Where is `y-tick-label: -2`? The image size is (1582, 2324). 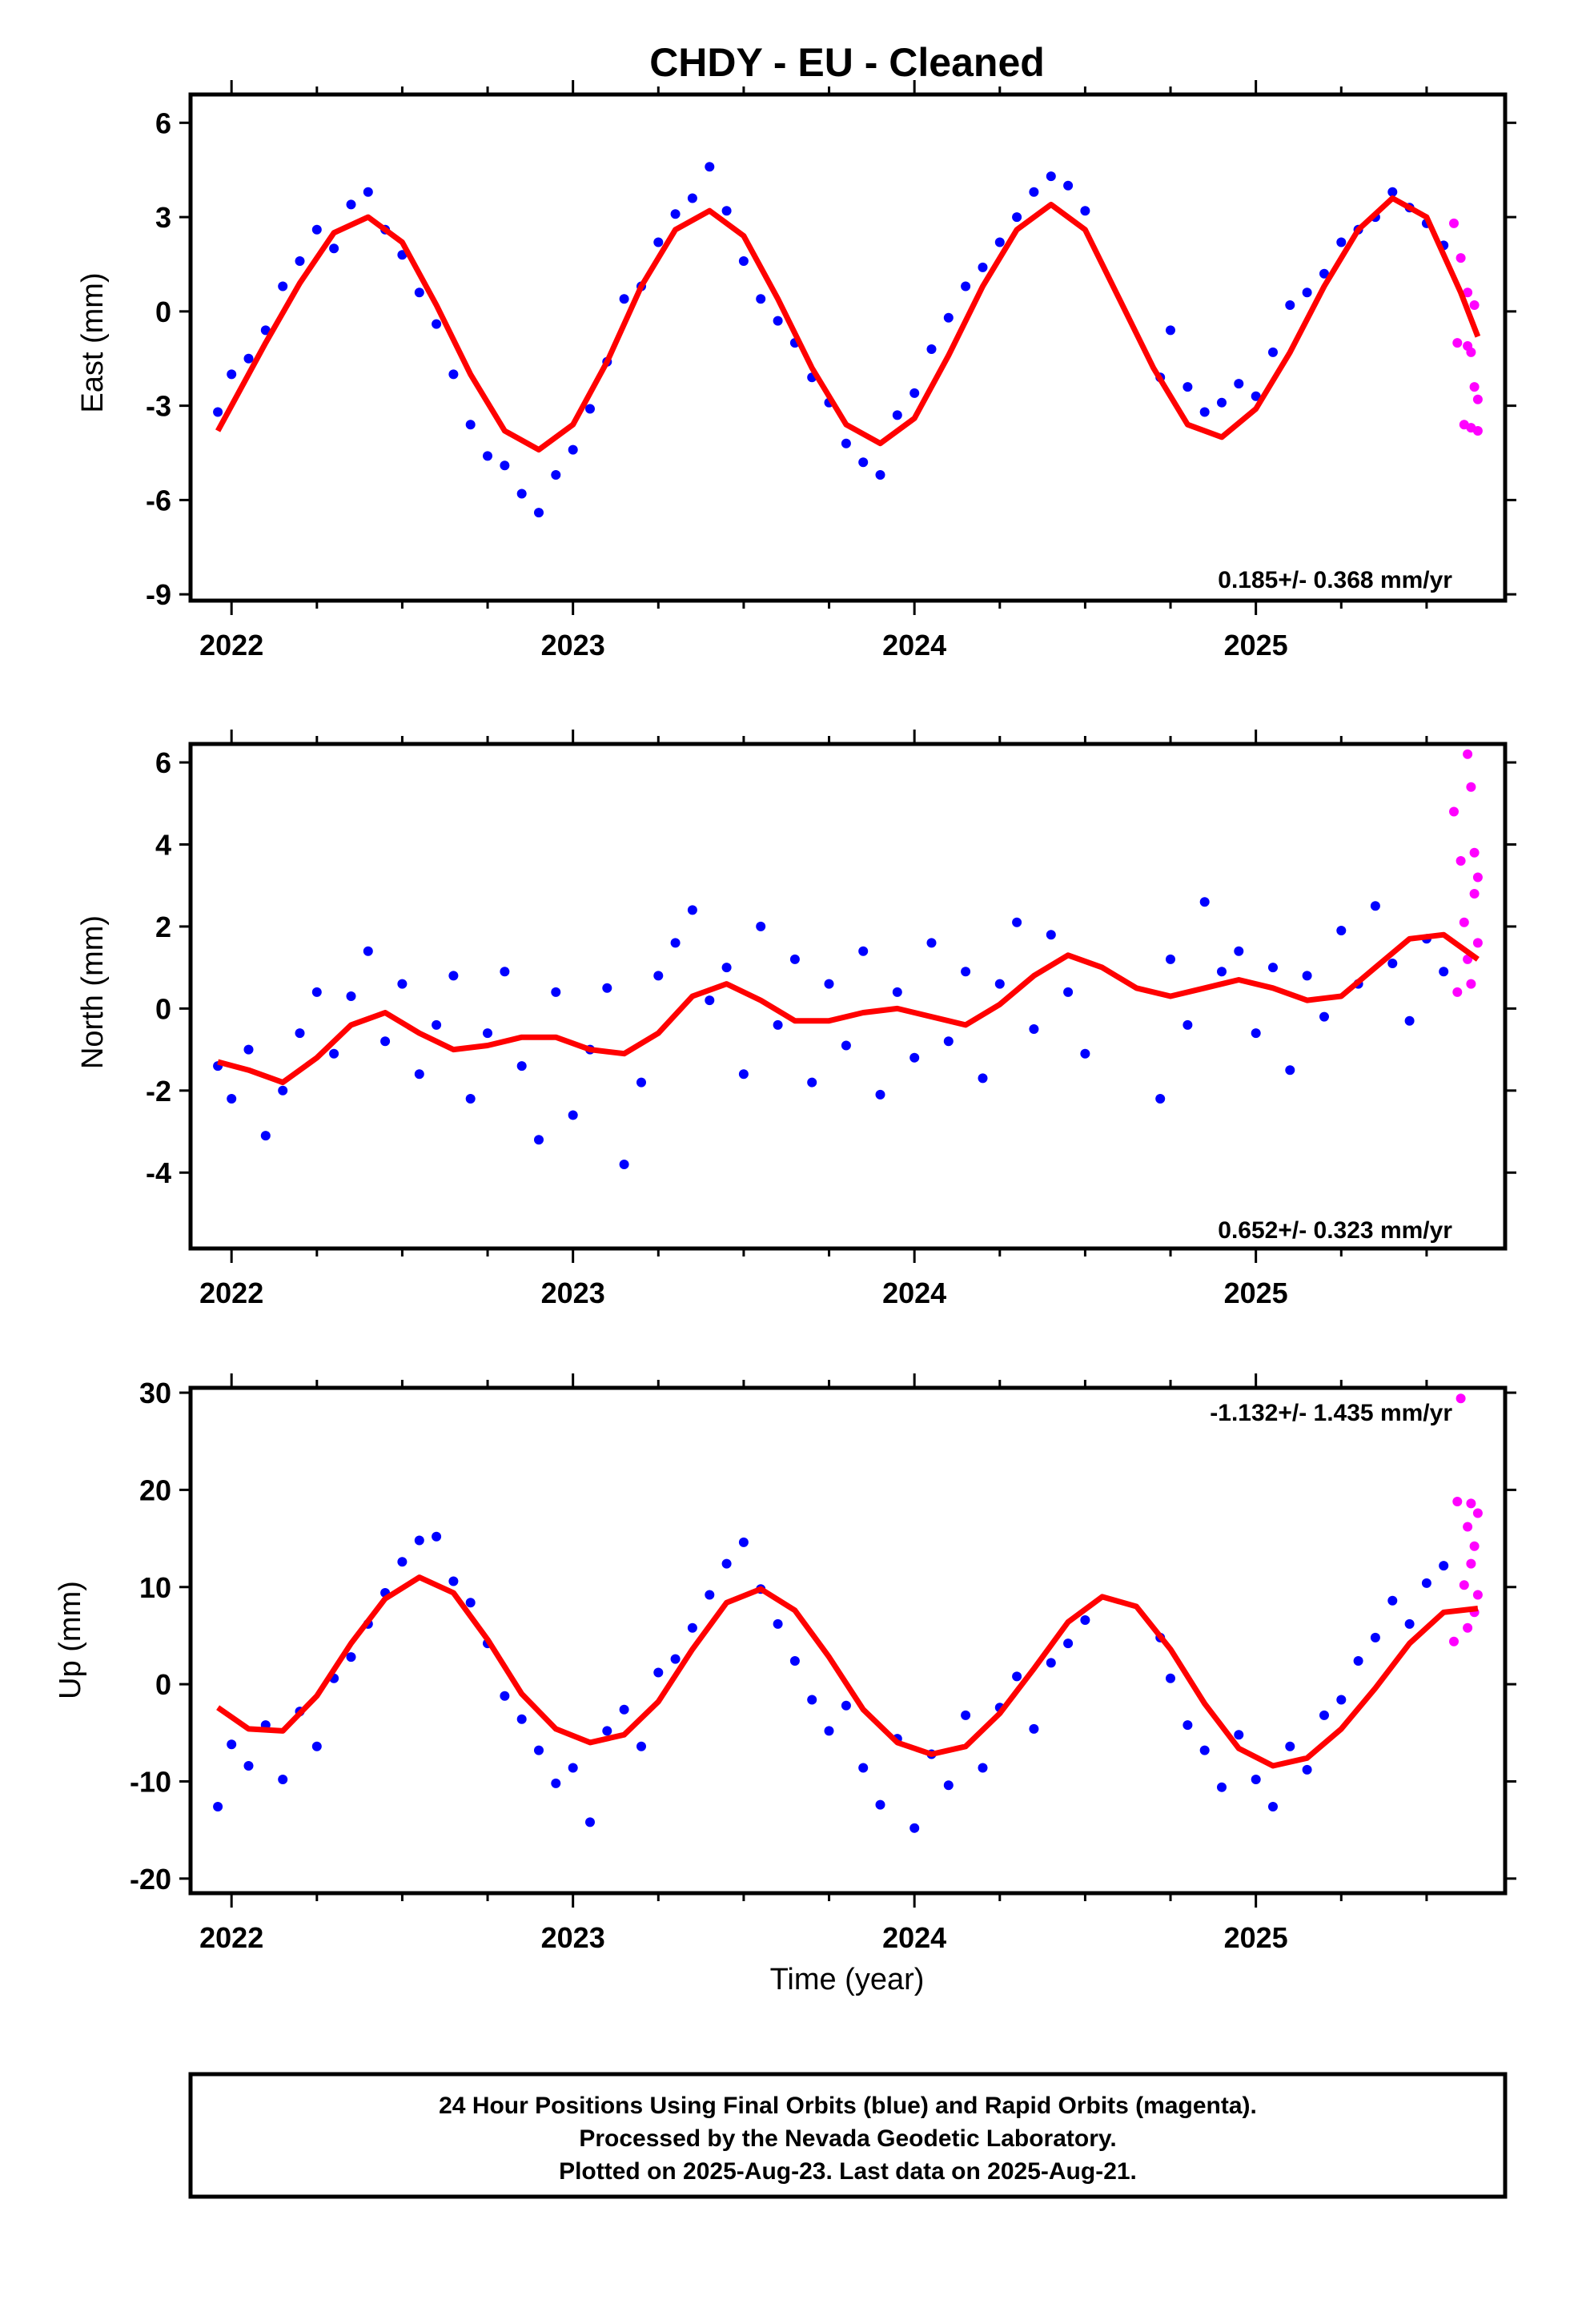 y-tick-label: -2 is located at coordinates (158, 1092).